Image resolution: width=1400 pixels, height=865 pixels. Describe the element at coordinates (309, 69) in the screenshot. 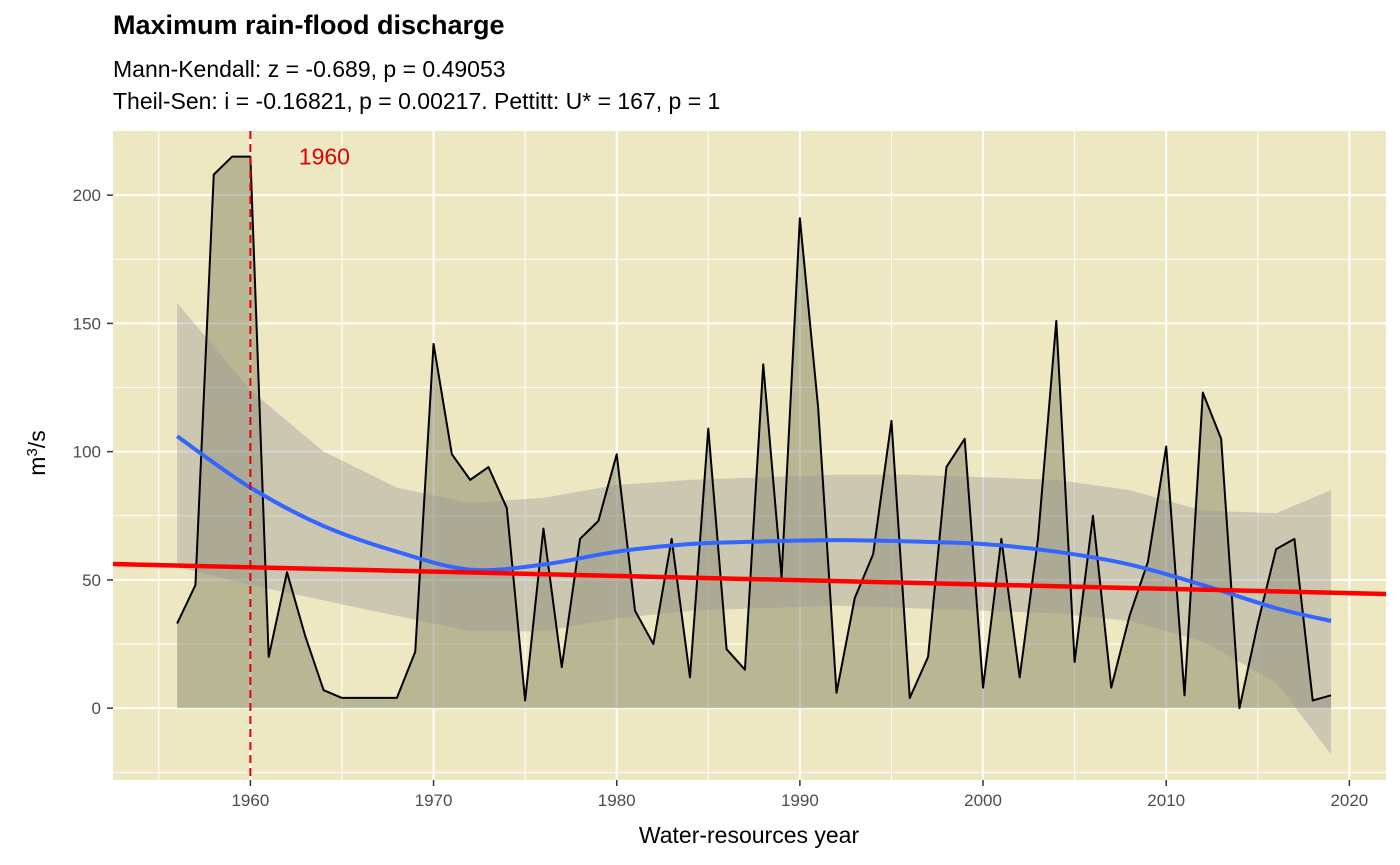

I see `chart-subtitle-mann-kendall: Mann-Kendall: z = -0.689, p = 0.49053` at that location.